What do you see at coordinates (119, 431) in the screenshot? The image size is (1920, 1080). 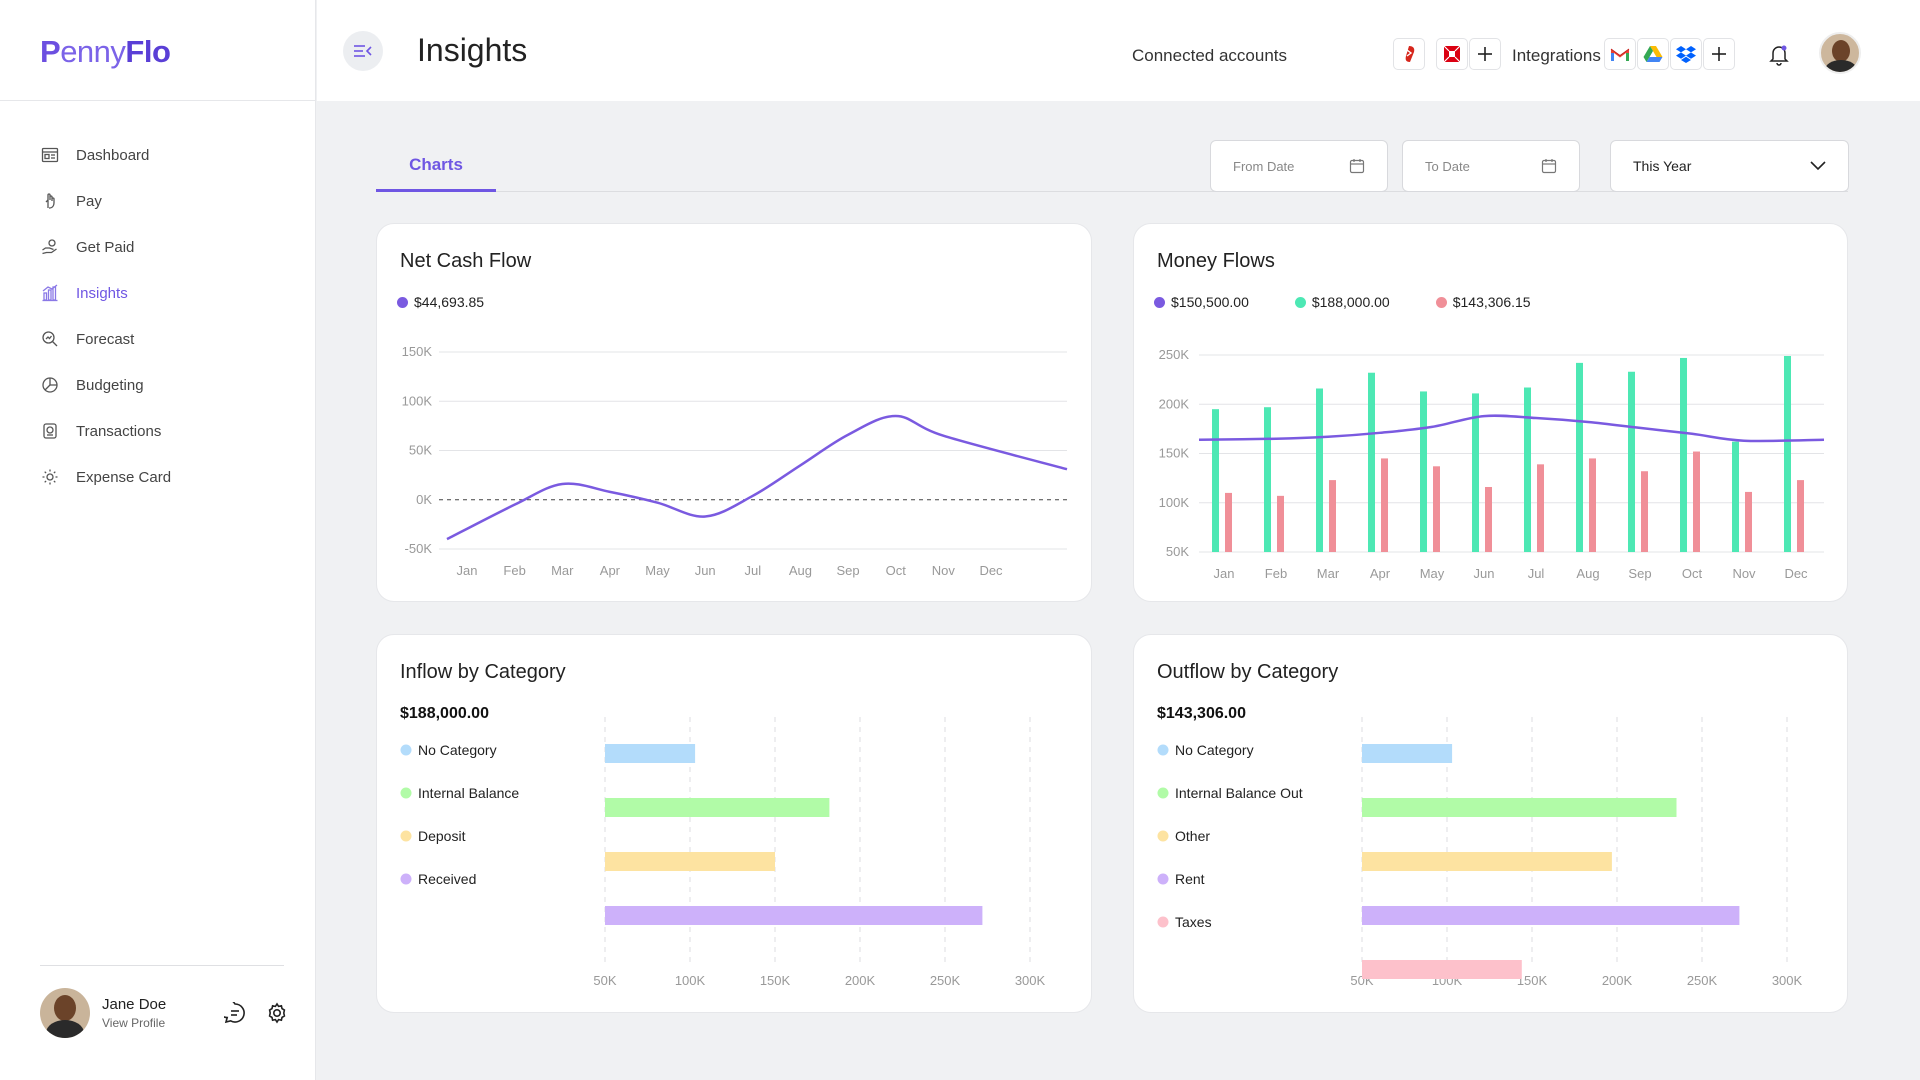 I see `sidebar-item-label: Transactions` at bounding box center [119, 431].